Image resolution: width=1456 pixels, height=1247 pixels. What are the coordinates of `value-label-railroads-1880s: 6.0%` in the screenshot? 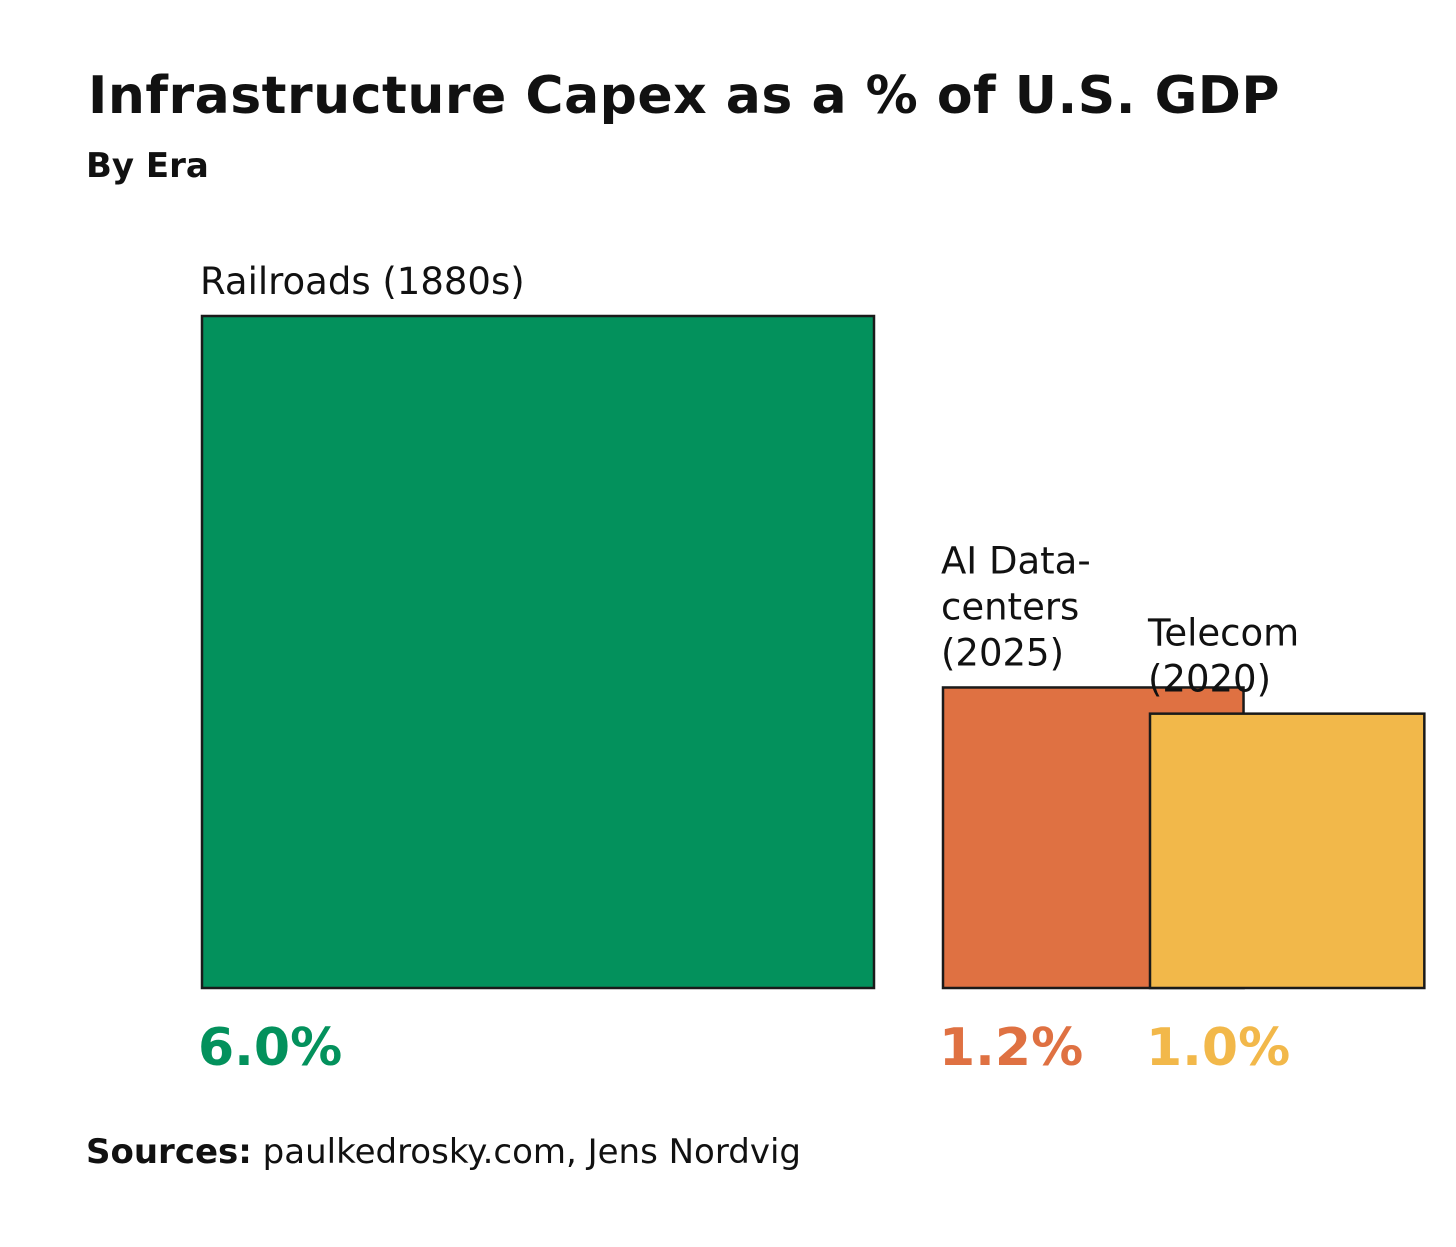 It's located at (270, 1048).